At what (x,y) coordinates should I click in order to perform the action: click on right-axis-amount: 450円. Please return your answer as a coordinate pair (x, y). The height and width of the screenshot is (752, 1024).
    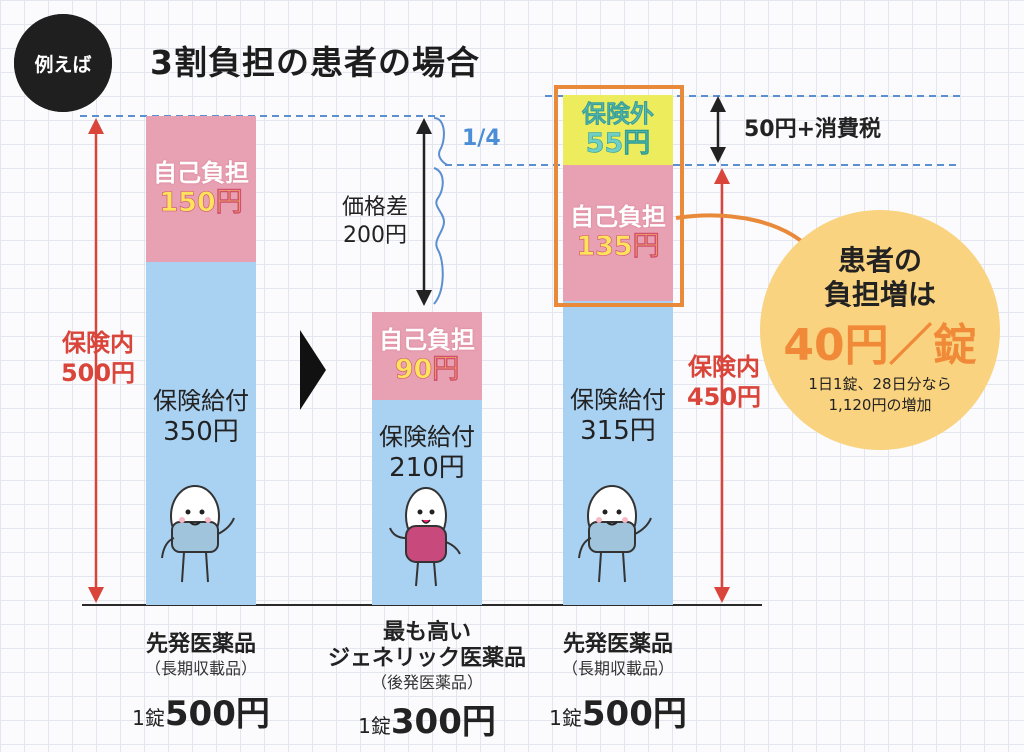
    Looking at the image, I should click on (724, 397).